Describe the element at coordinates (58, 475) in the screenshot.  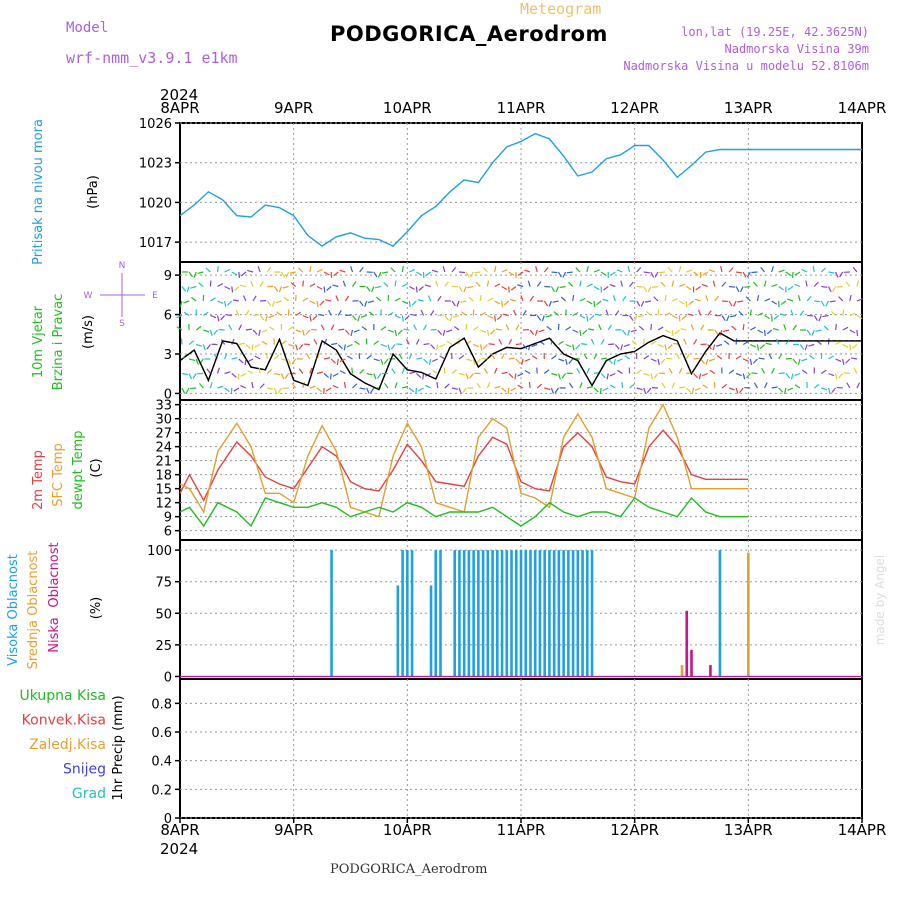
I see `sfc-temp-axis-title: SFC Temp` at that location.